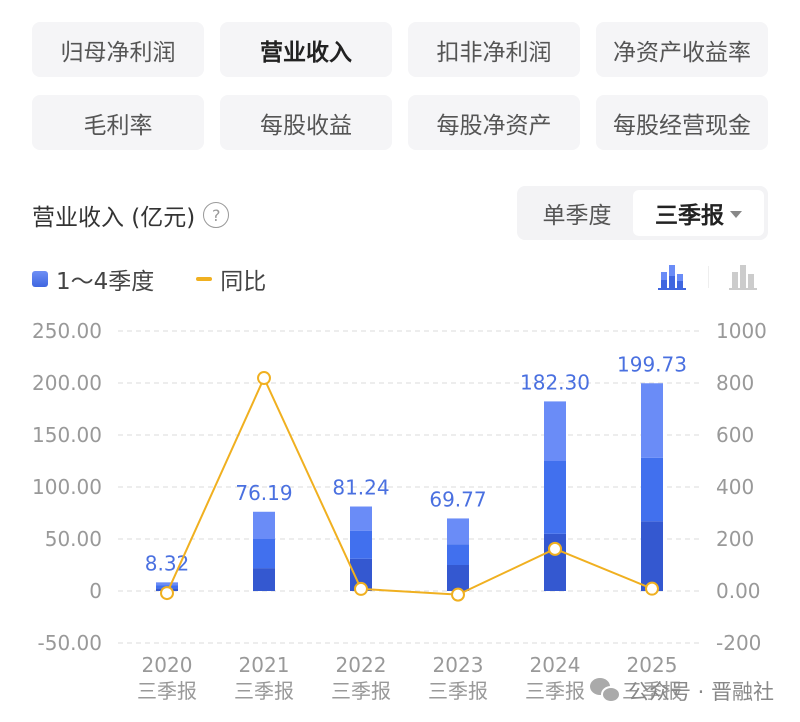 Image resolution: width=800 pixels, height=722 pixels. I want to click on metric-tab: 归母净利润, so click(118, 49).